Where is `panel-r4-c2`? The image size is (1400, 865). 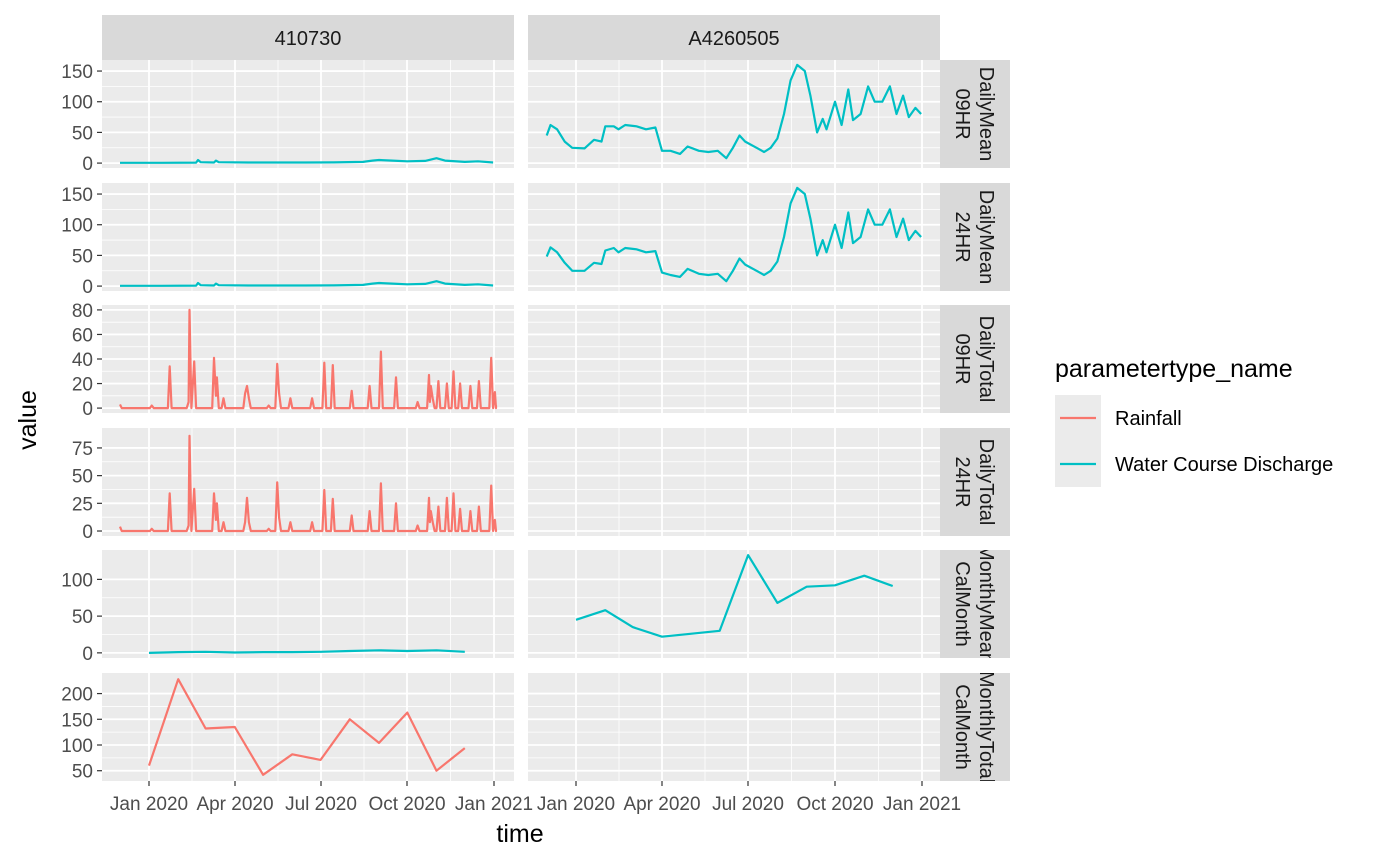
panel-r4-c2 is located at coordinates (734, 482).